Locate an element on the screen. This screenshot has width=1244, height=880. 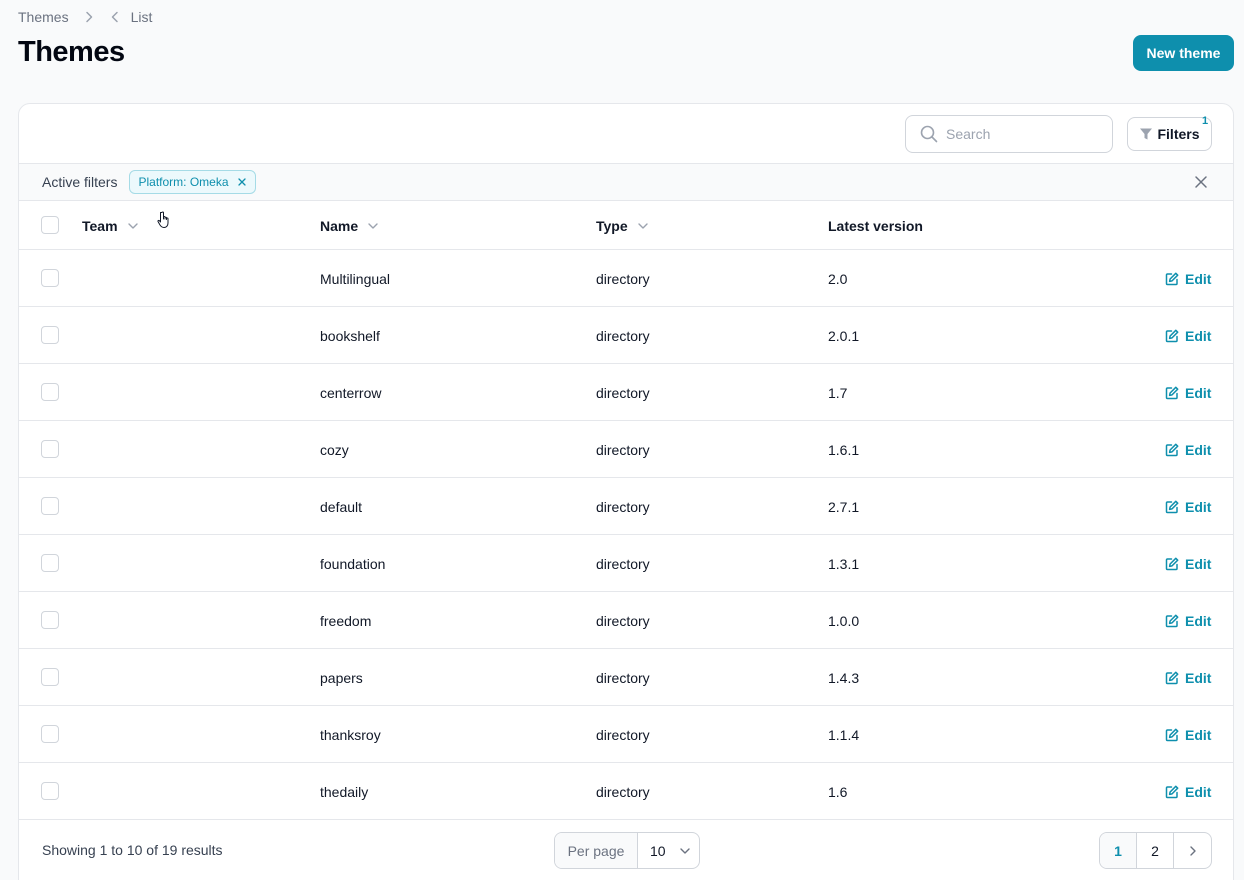
page-title: Themes is located at coordinates (71, 52).